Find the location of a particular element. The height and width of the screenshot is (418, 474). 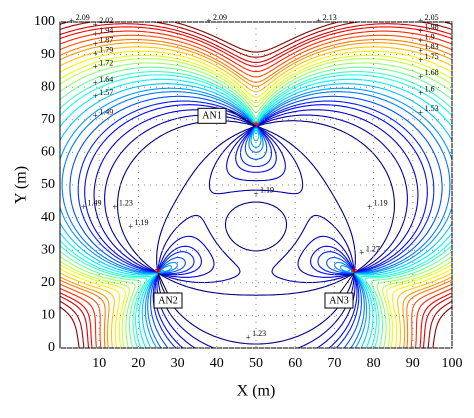

contour-label: 1.6 is located at coordinates (430, 89).